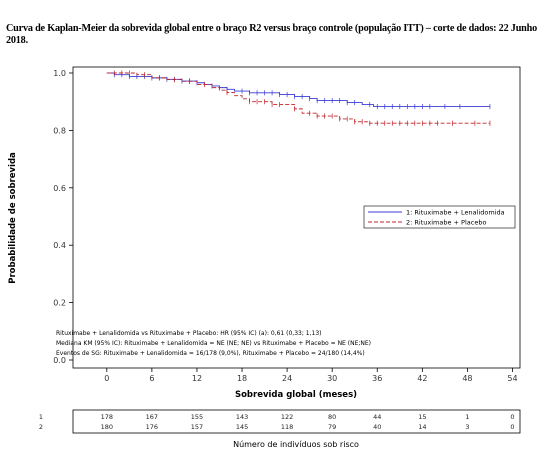  What do you see at coordinates (106, 378) in the screenshot?
I see `x-tick-label: 0` at bounding box center [106, 378].